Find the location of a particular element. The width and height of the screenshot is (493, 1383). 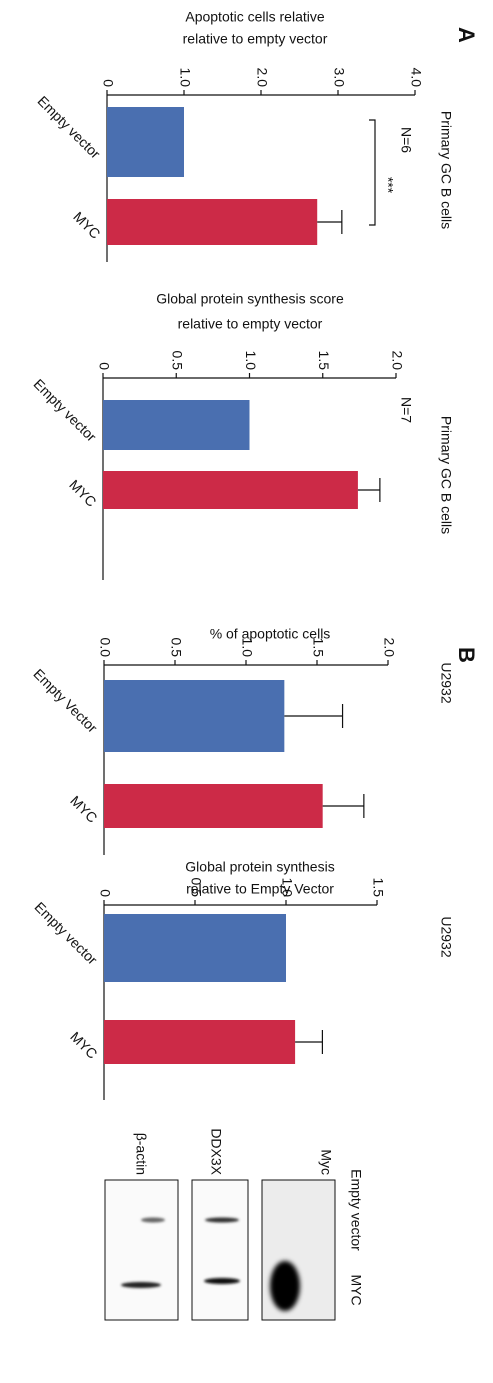

y-tick-label: 4.0 is located at coordinates (416, 78).